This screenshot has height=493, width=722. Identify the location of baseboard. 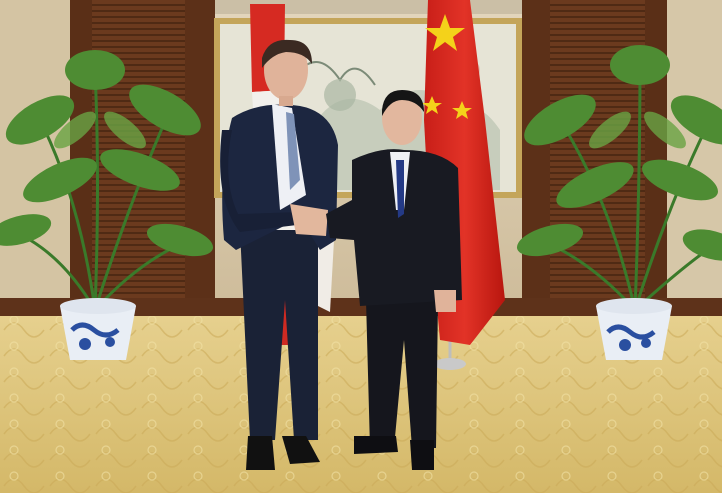
(361, 308).